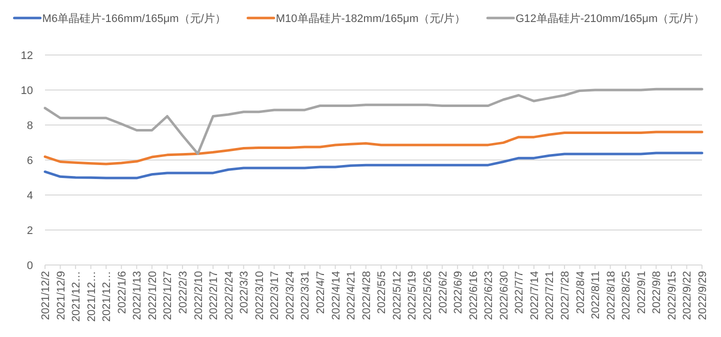  I want to click on y-tick-label: 2, so click(29, 231).